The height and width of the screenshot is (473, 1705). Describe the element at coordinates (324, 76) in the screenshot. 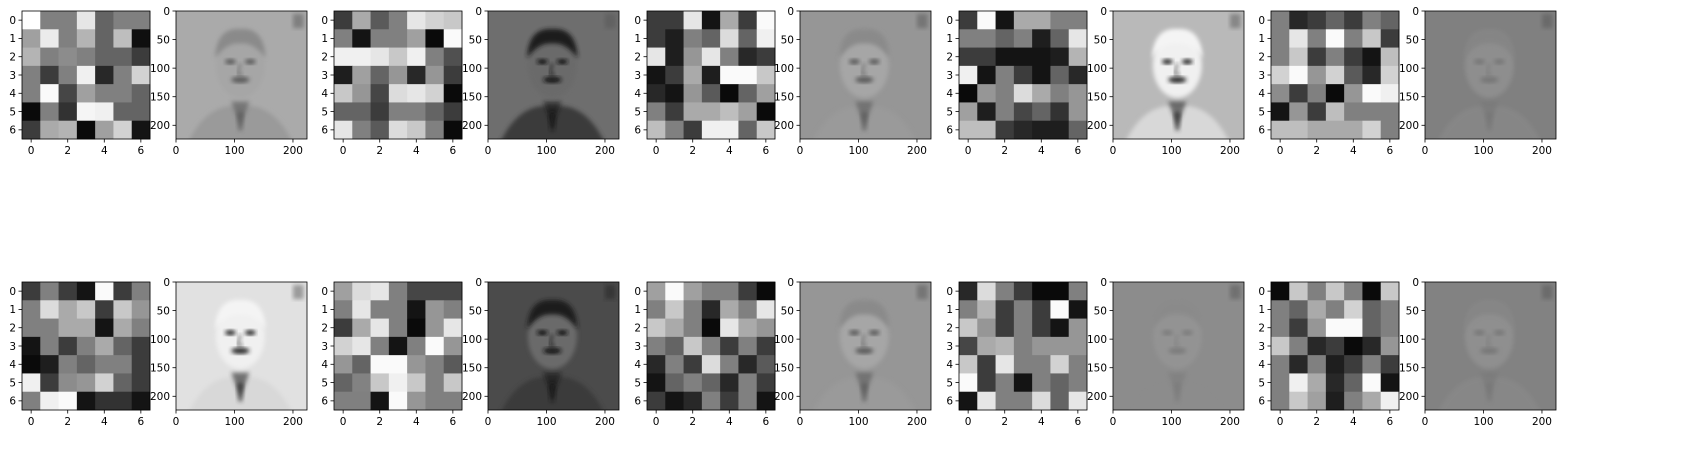

I see `y-tick-label: 3` at that location.